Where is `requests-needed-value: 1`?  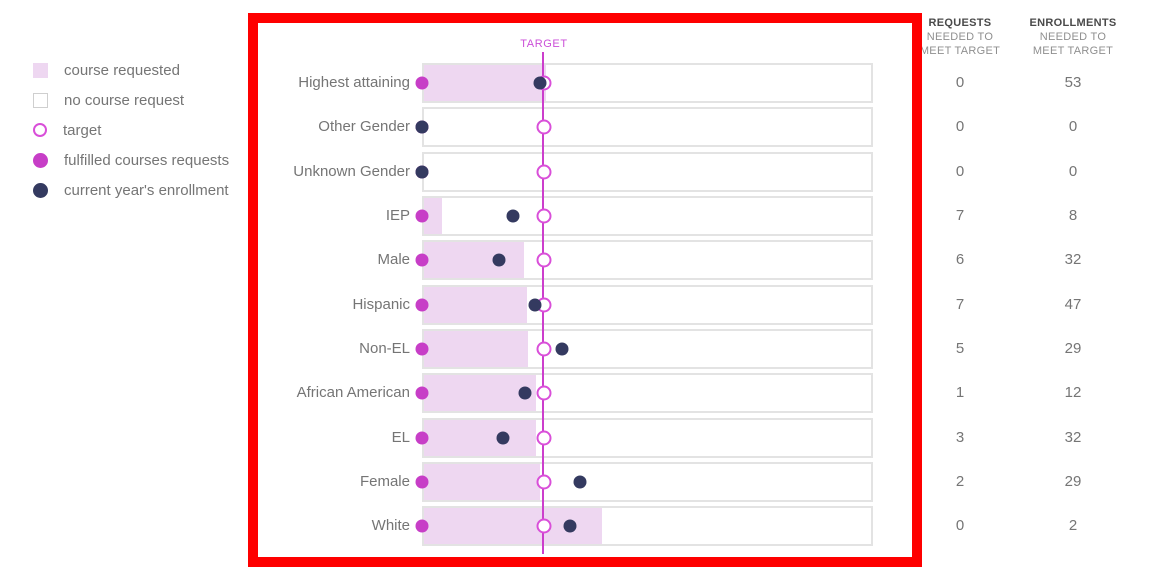 requests-needed-value: 1 is located at coordinates (960, 393).